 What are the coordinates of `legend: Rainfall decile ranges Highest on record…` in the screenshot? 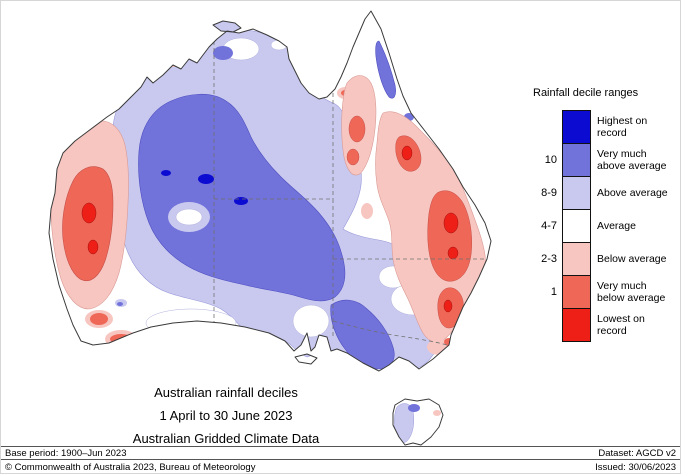 It's located at (606, 214).